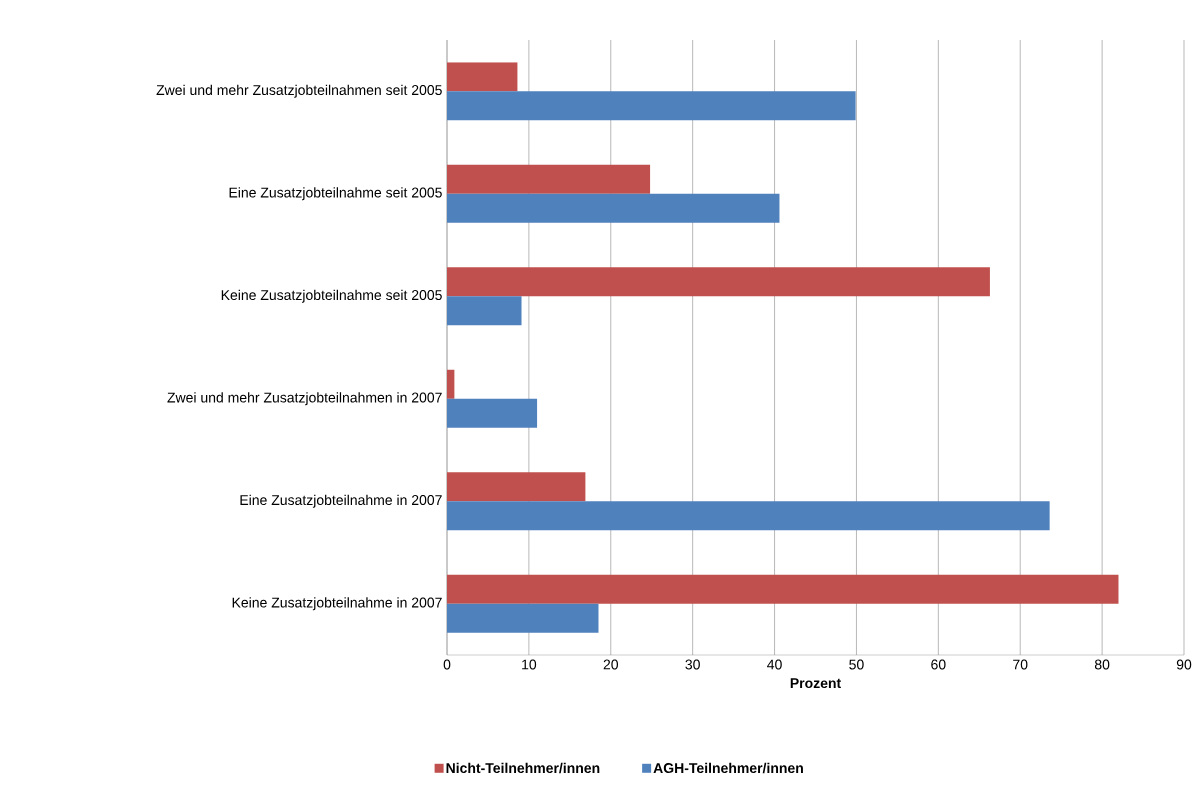 The width and height of the screenshot is (1200, 785). What do you see at coordinates (815, 683) in the screenshot?
I see `x-axis-title: Prozent` at bounding box center [815, 683].